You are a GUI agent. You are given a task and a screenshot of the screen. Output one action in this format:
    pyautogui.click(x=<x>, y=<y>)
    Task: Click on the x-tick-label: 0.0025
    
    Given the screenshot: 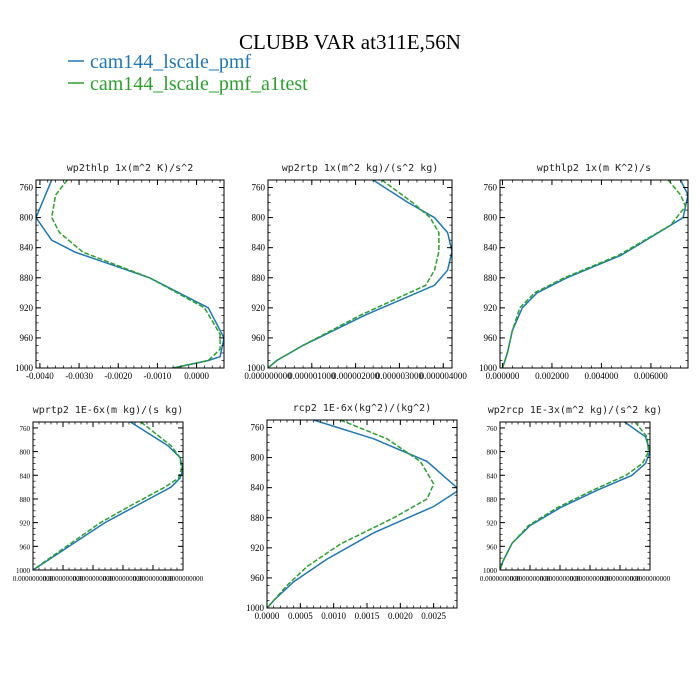 What is the action you would take?
    pyautogui.click(x=433, y=616)
    